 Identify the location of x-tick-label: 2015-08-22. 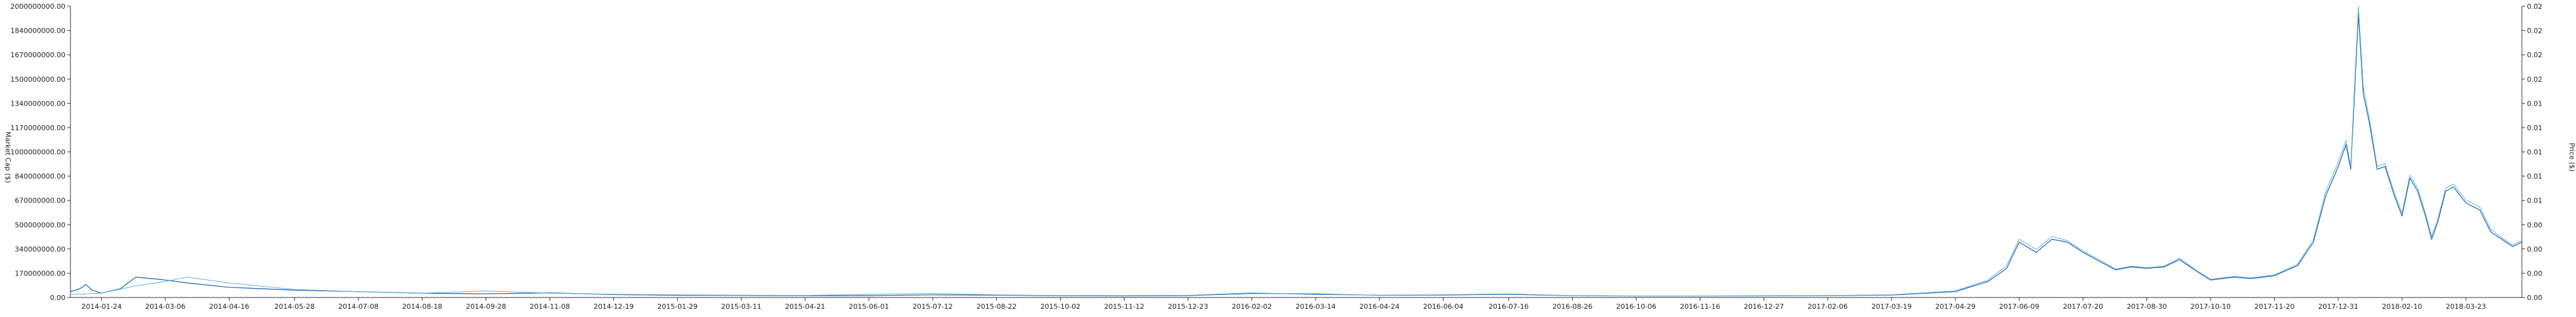
(997, 307).